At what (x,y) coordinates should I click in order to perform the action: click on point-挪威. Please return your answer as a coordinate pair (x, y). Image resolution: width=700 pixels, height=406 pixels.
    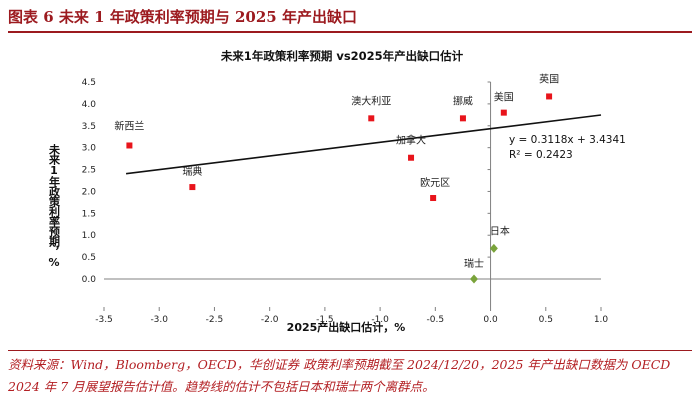
    Looking at the image, I should click on (462, 118).